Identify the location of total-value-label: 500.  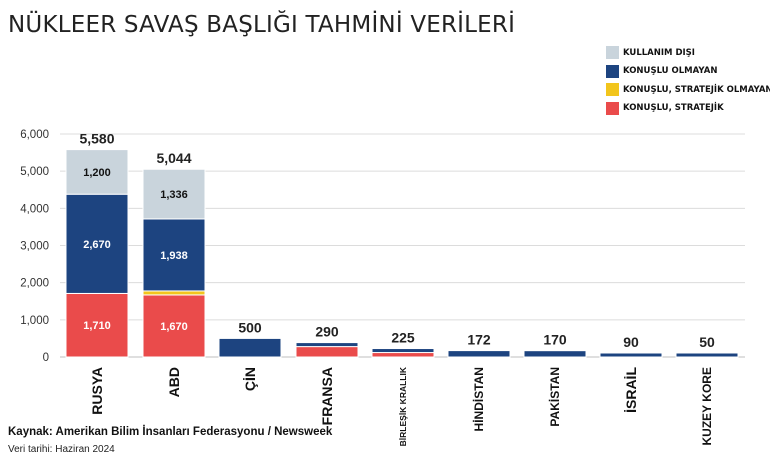
(250, 327).